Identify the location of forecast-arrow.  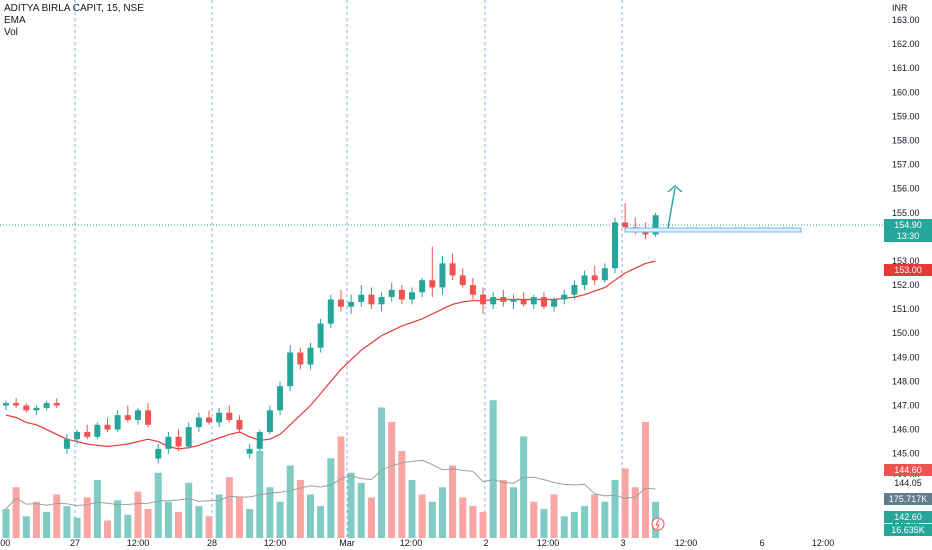
(671, 208).